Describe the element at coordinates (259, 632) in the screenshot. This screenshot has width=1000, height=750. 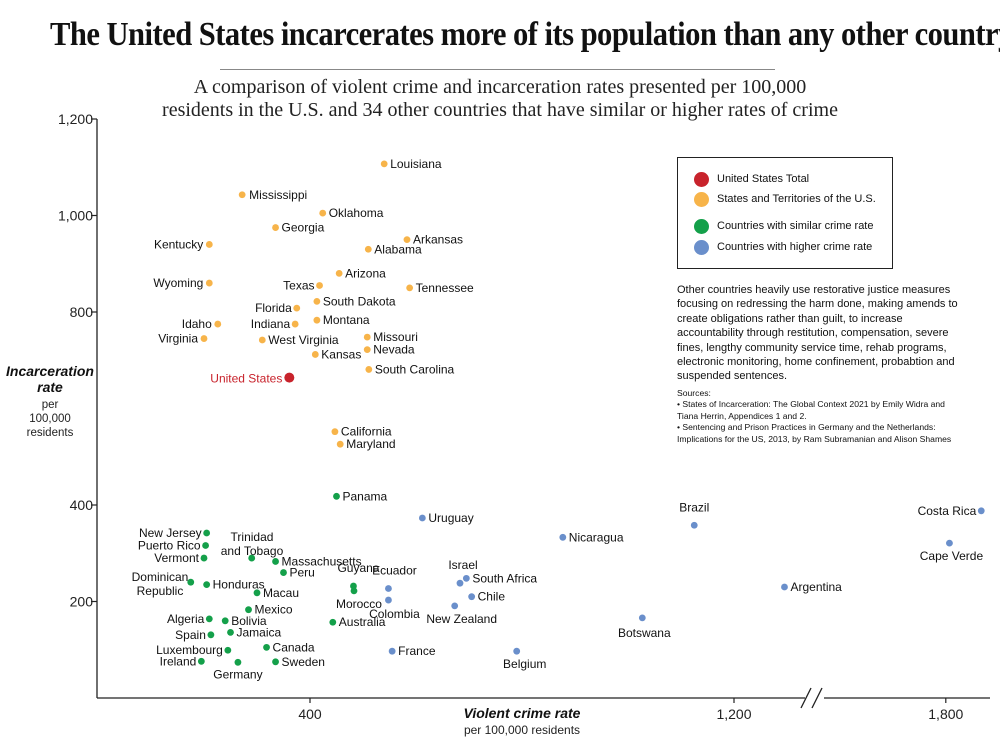
I see `label-jamaica: Jamaica` at that location.